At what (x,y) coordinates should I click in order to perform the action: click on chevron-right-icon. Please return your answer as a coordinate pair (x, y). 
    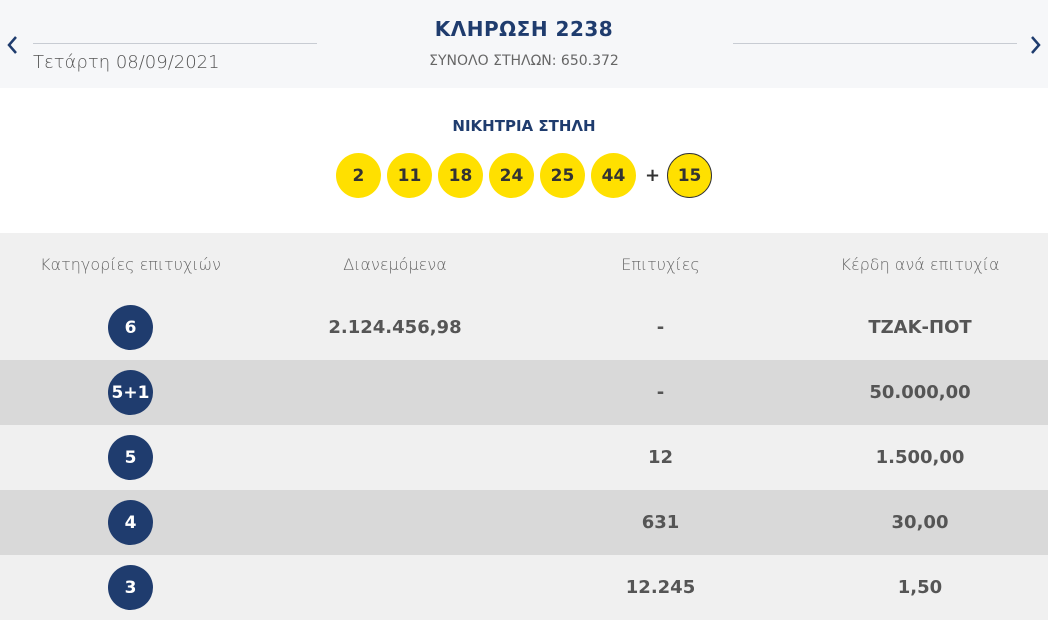
    Looking at the image, I should click on (1036, 45).